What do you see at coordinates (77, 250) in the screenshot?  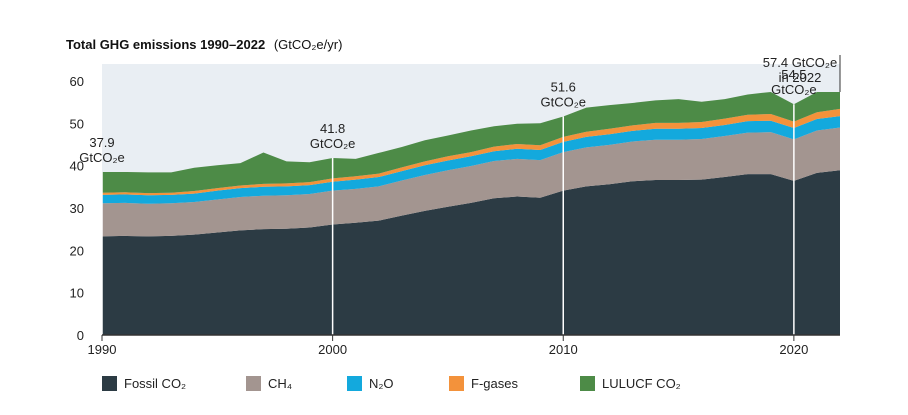 I see `y-tick-label: 20` at bounding box center [77, 250].